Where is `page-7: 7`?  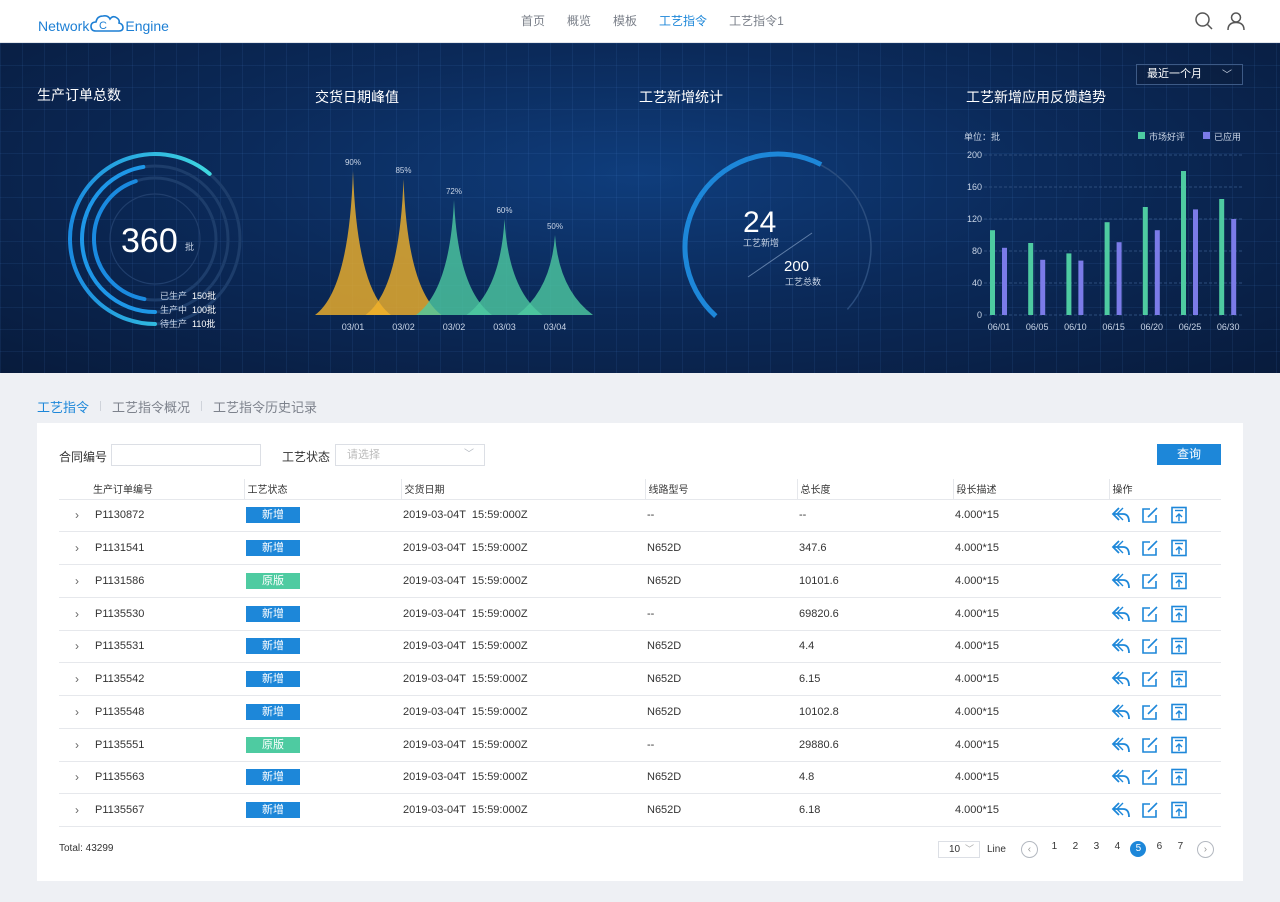
page-7: 7 is located at coordinates (1180, 849).